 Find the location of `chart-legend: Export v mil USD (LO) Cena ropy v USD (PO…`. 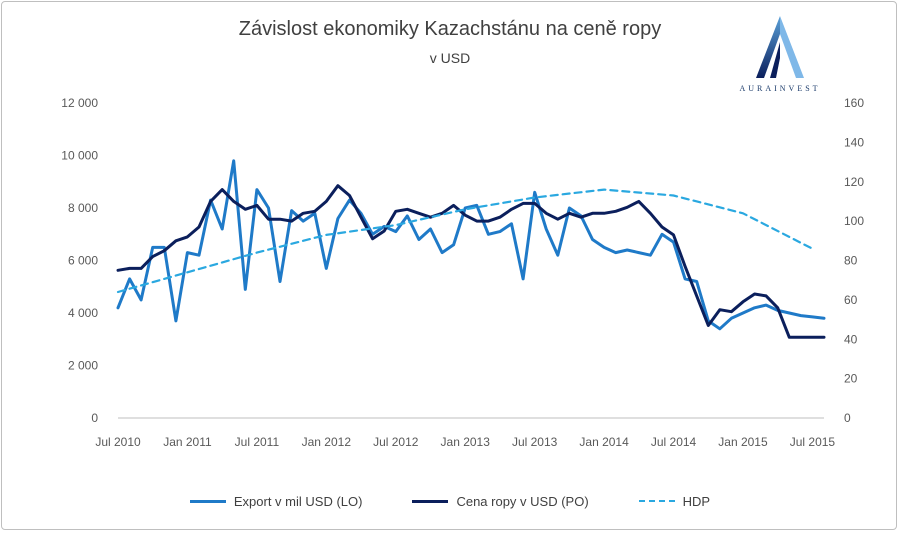

chart-legend: Export v mil USD (LO) Cena ropy v USD (PO… is located at coordinates (450, 501).